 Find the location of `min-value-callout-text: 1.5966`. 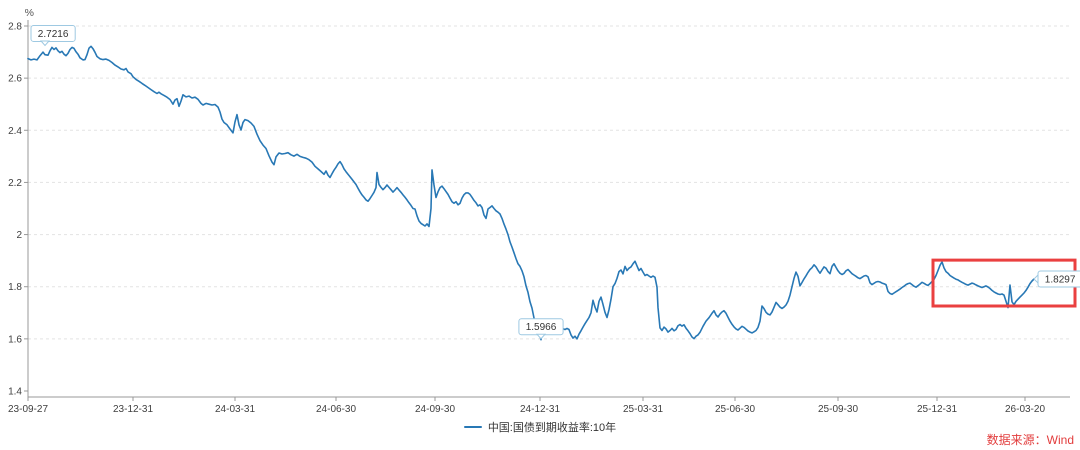

min-value-callout-text: 1.5966 is located at coordinates (541, 327).